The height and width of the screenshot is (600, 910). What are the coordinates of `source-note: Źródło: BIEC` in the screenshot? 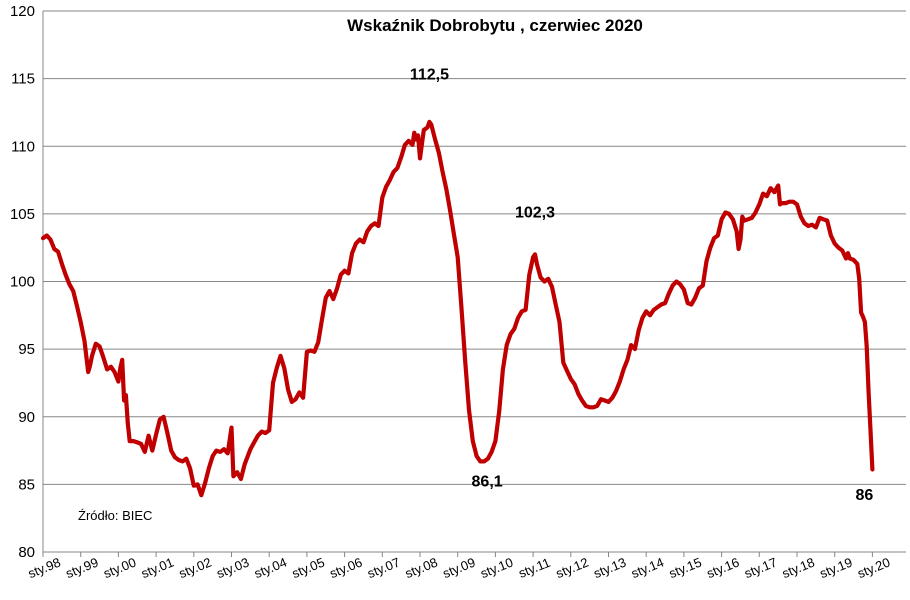 It's located at (115, 515).